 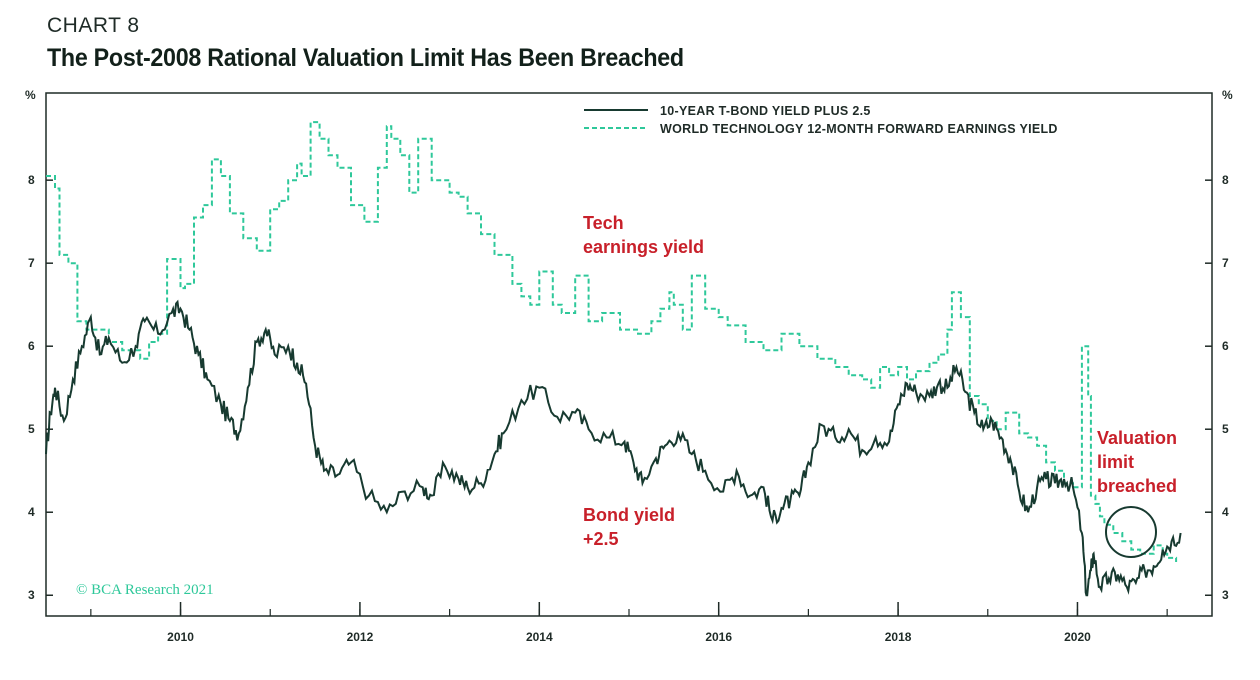 What do you see at coordinates (1137, 438) in the screenshot?
I see `annotation-valuation-line1: Valuation` at bounding box center [1137, 438].